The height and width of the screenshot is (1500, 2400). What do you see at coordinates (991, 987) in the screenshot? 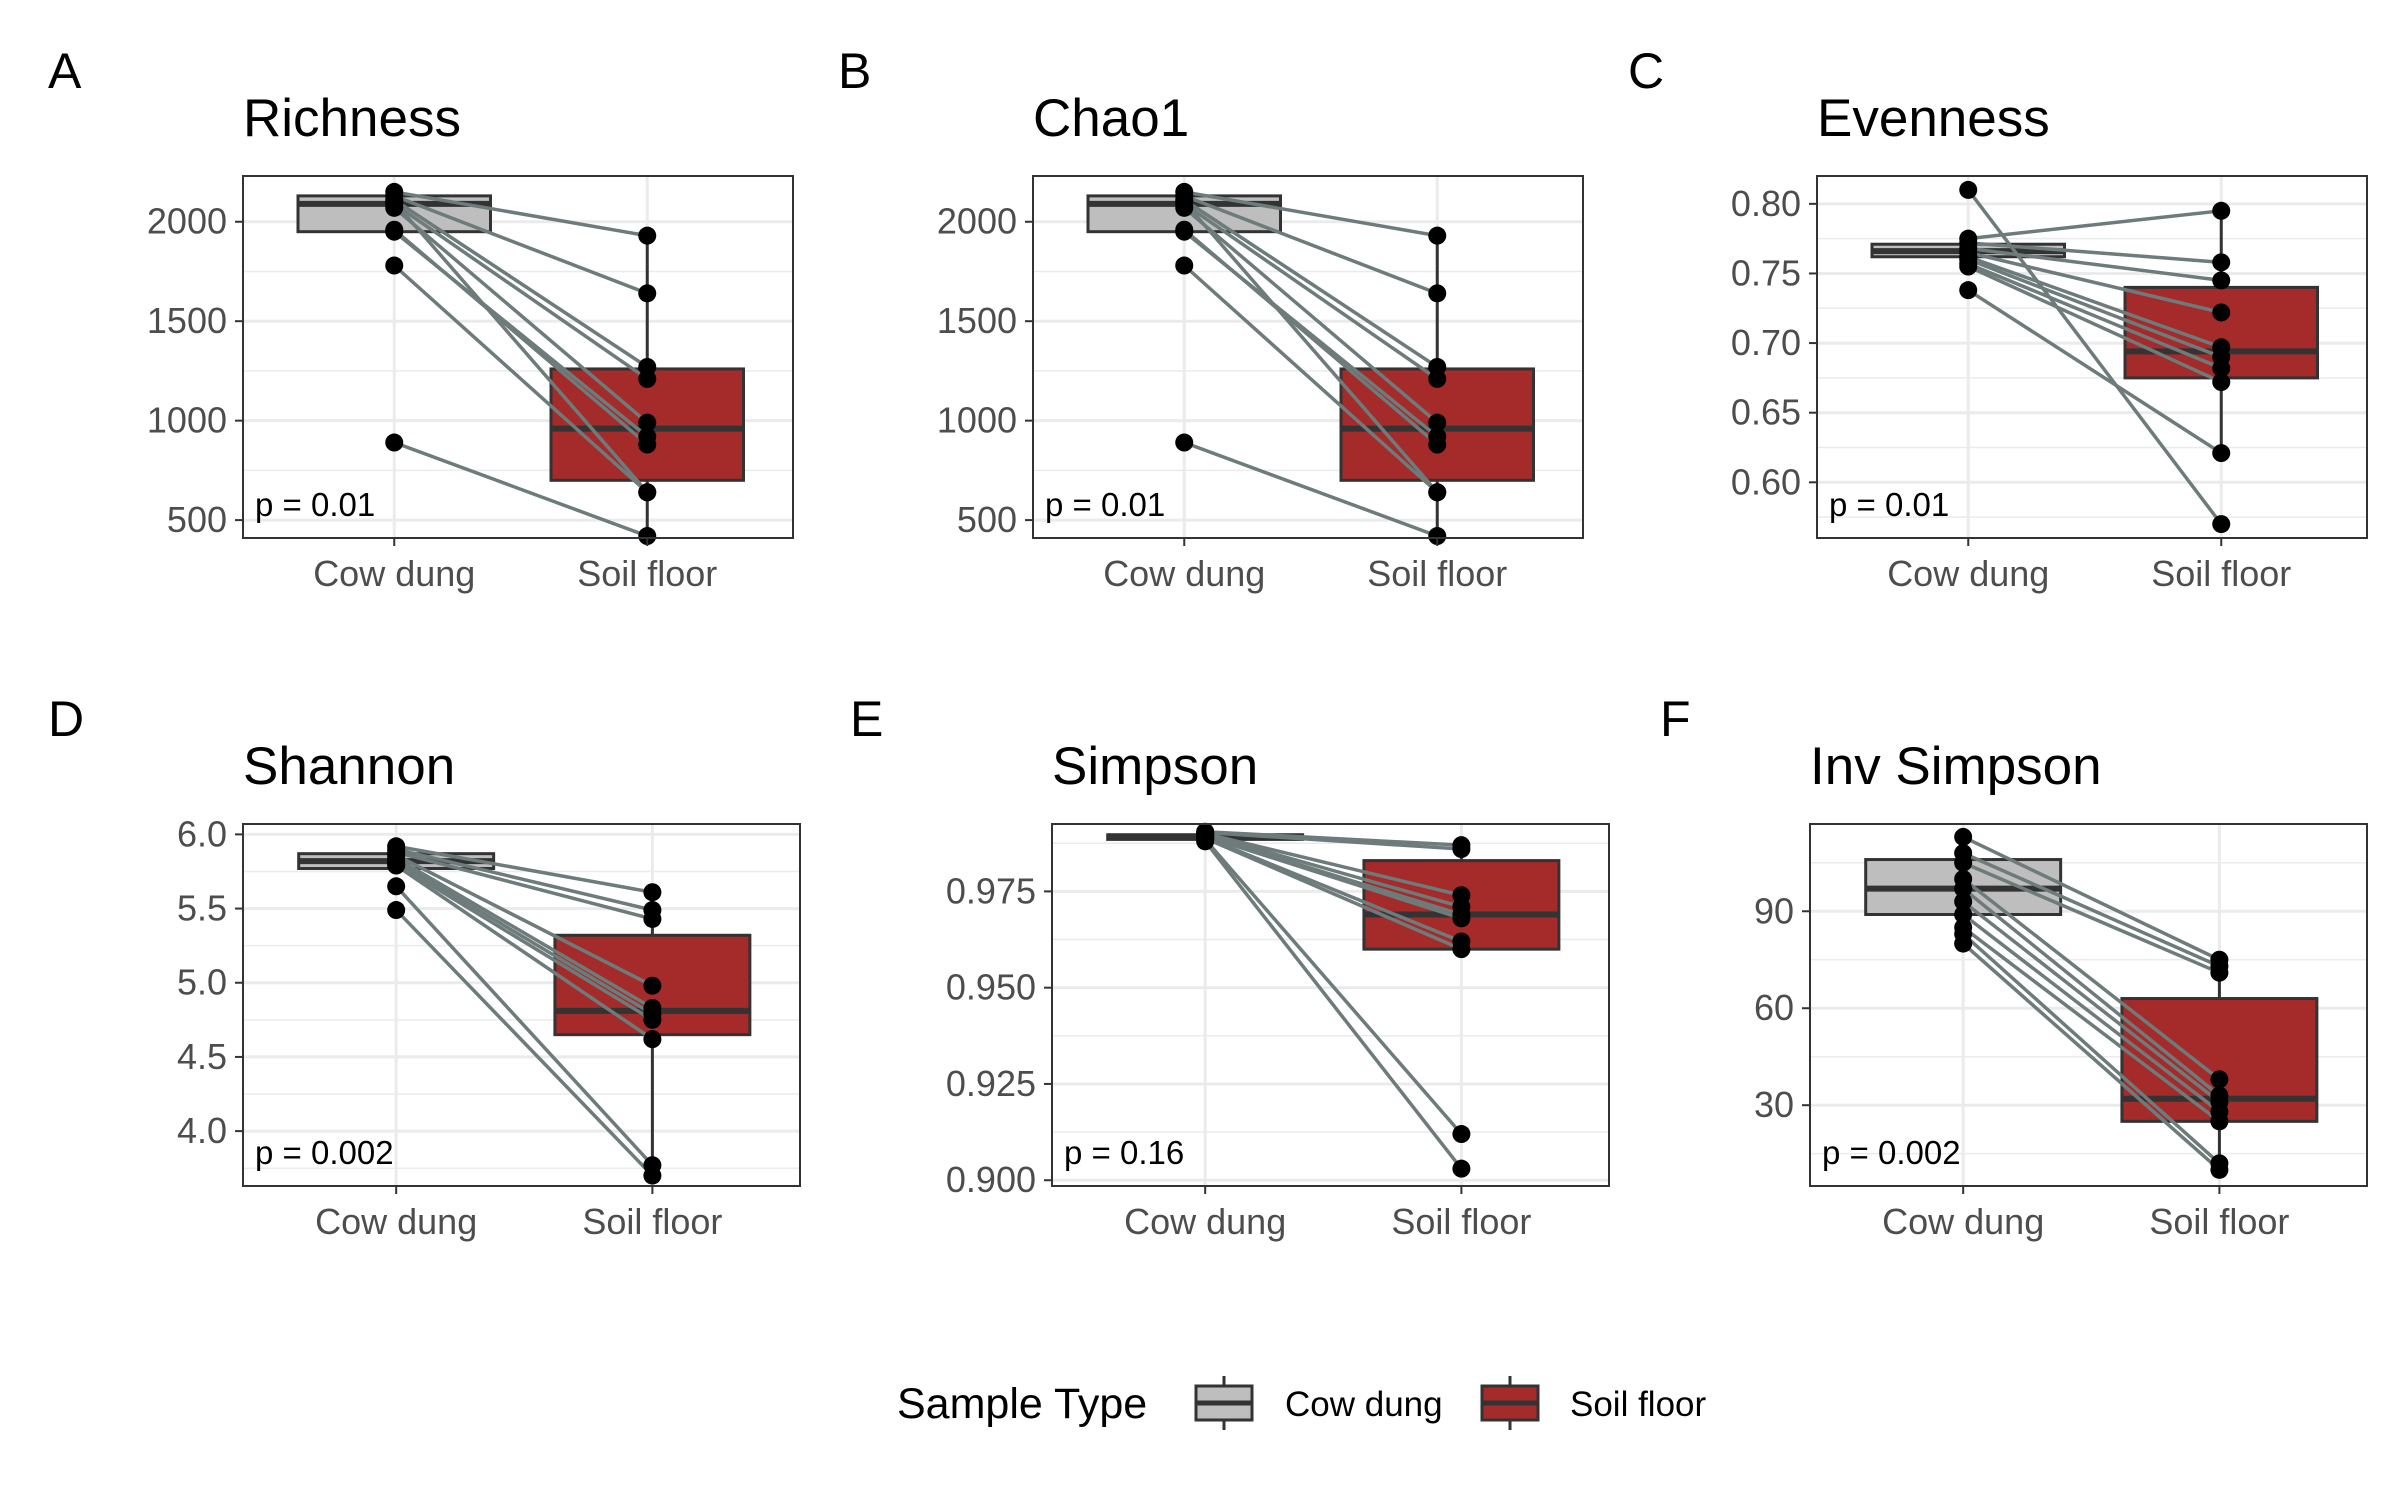
I see `y-tick-label: 0.950` at bounding box center [991, 987].